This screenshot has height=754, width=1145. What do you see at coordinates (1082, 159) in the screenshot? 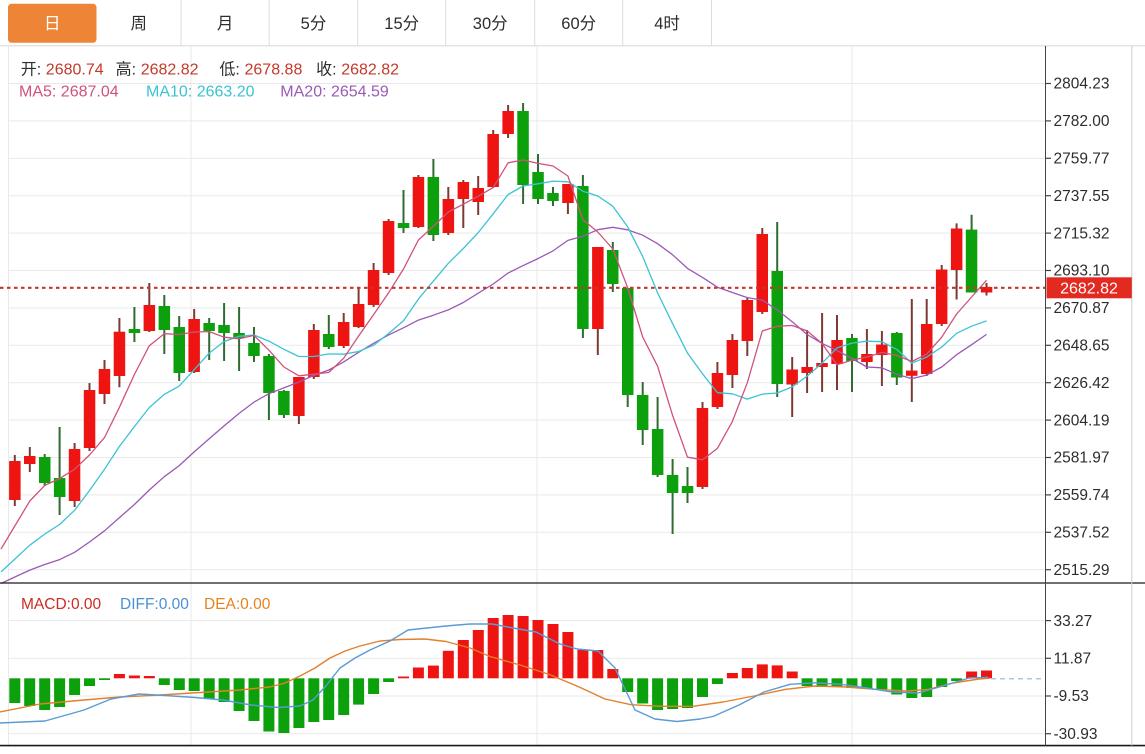
I see `svg-text: 2759.77` at bounding box center [1082, 159].